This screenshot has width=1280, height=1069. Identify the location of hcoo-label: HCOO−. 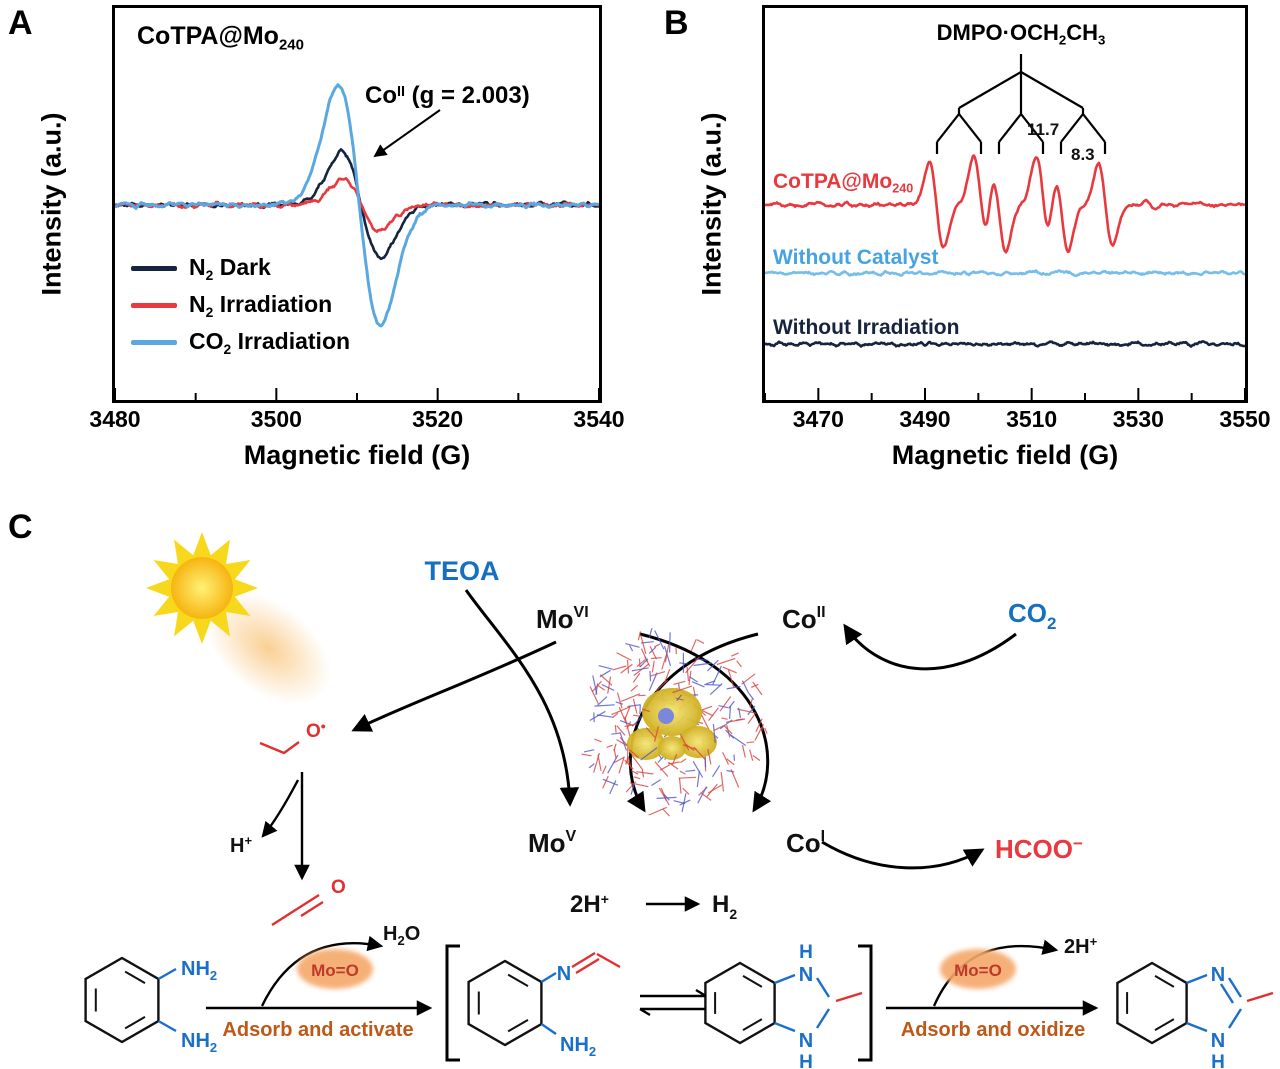
(1039, 849).